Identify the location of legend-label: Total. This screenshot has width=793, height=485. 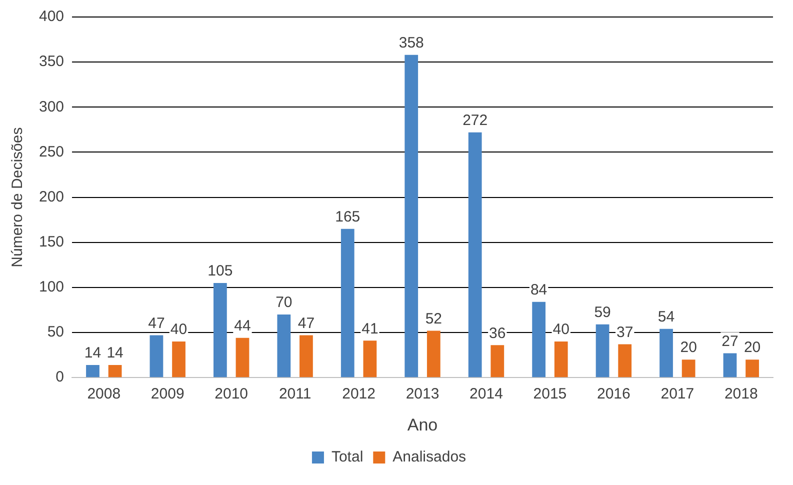
(347, 457).